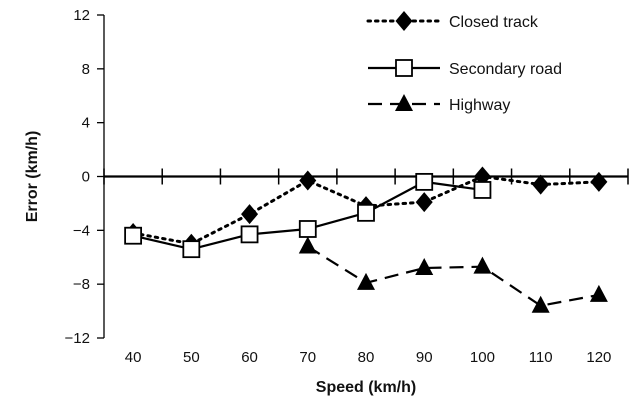 This screenshot has height=401, width=641. Describe the element at coordinates (86, 69) in the screenshot. I see `y-tick-label: 8` at that location.